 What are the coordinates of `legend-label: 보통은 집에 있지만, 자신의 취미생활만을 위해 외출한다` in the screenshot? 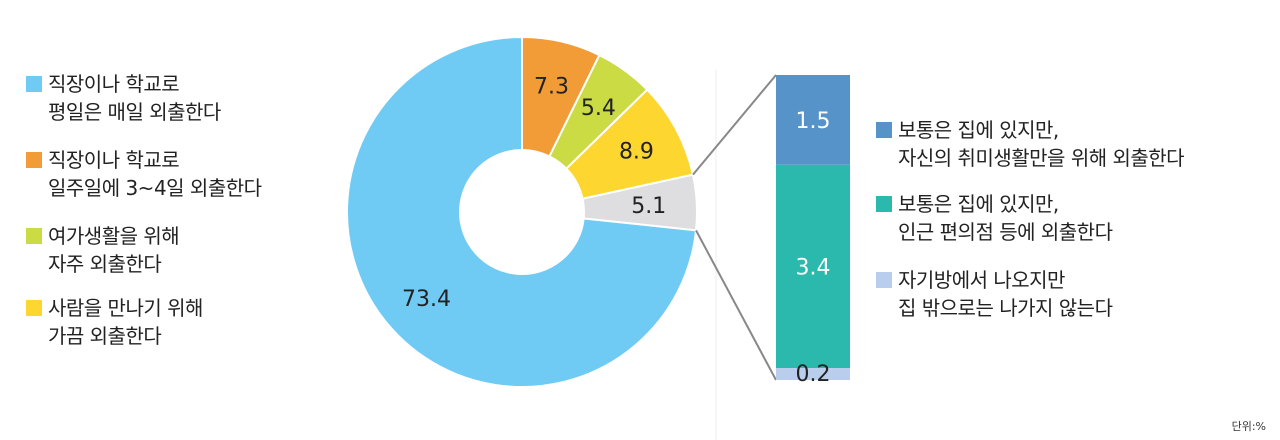 It's located at (1041, 144).